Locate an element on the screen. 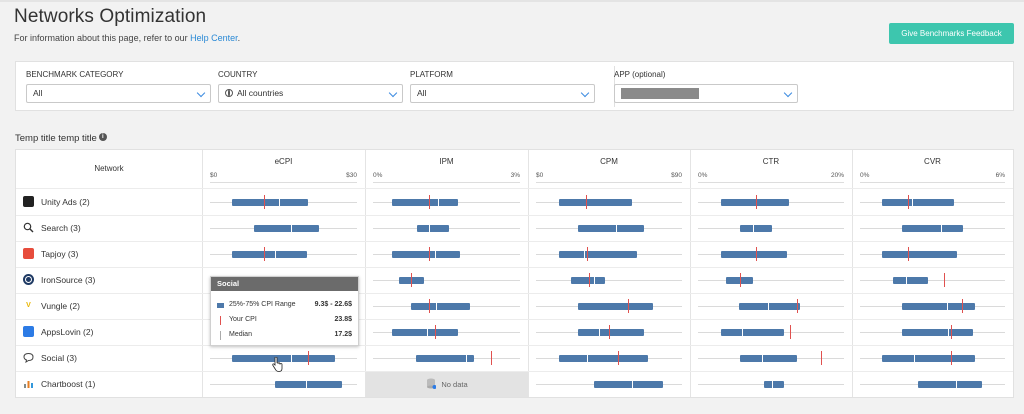 The image size is (1024, 414). benchmark-category-label: BENCHMARK CATEGORY is located at coordinates (75, 74).